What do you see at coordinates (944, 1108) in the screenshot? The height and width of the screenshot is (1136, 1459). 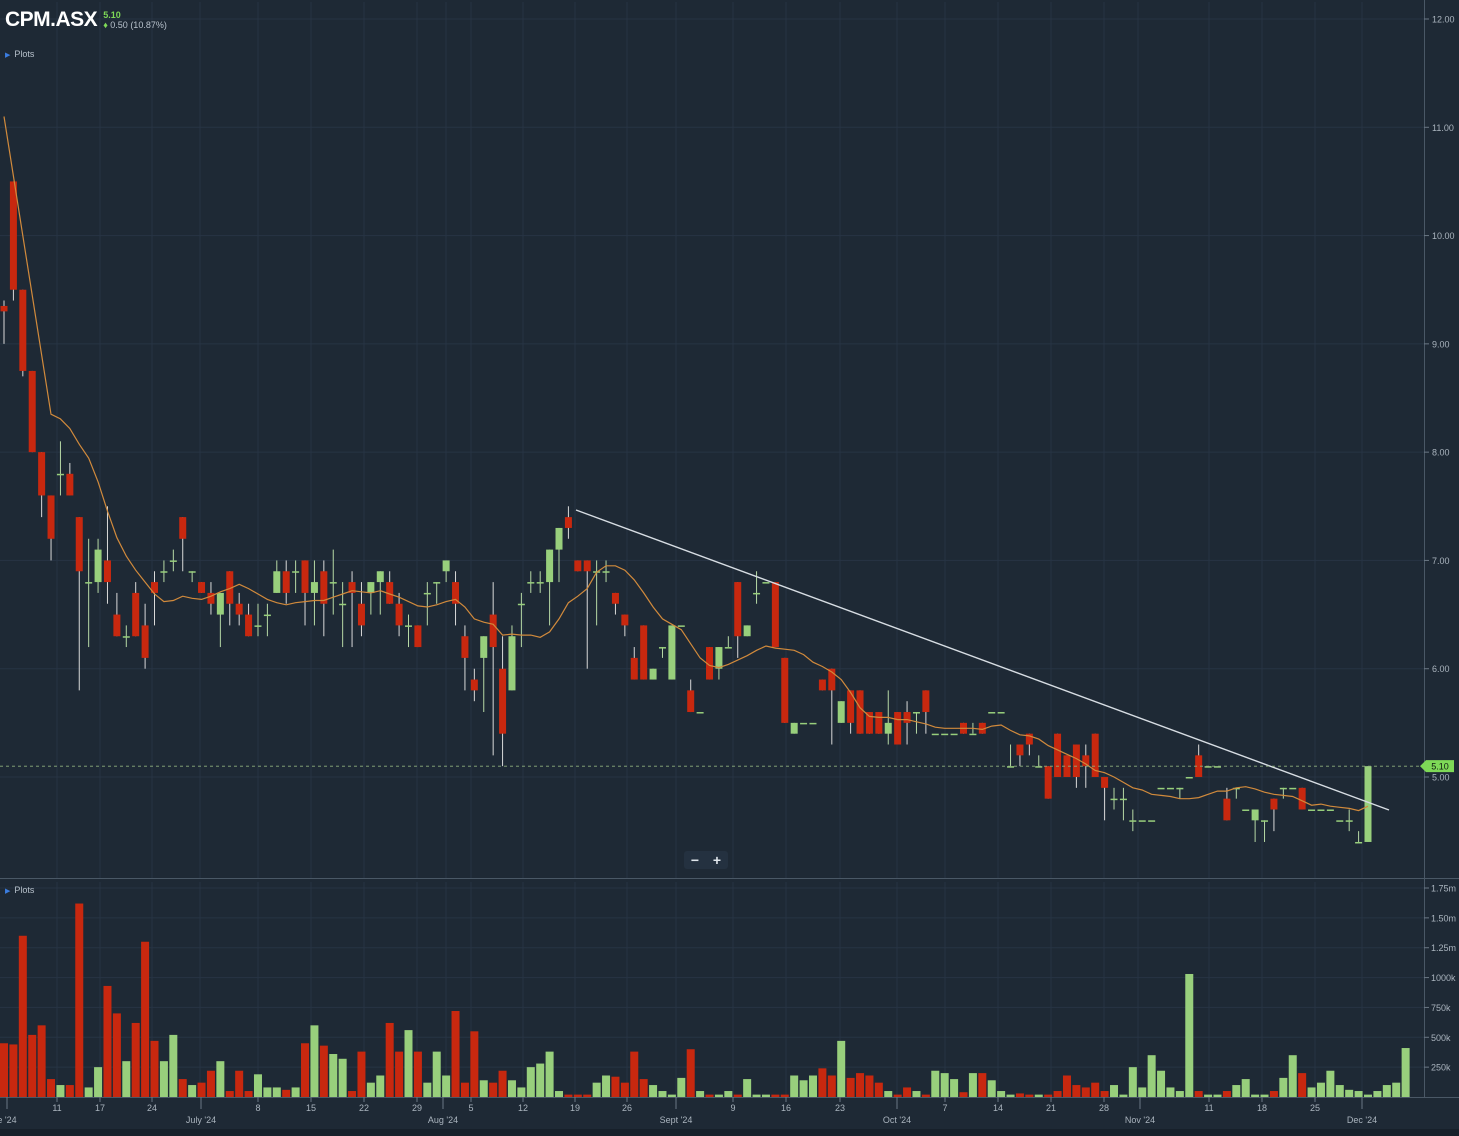 I see `day-tick-label: 7` at bounding box center [944, 1108].